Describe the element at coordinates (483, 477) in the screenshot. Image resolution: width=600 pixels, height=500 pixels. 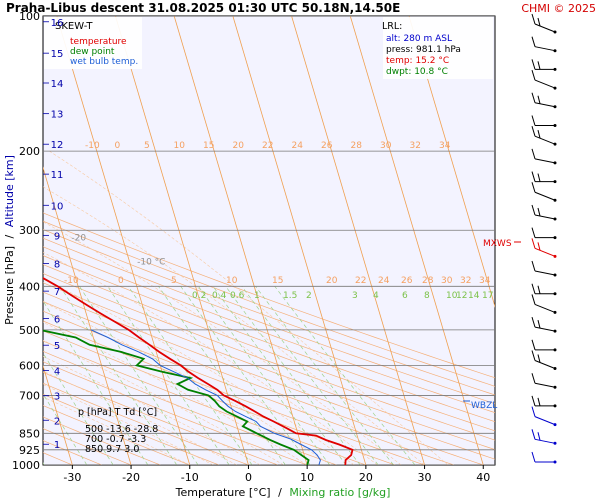
I see `temperature-tick-label: 40` at that location.